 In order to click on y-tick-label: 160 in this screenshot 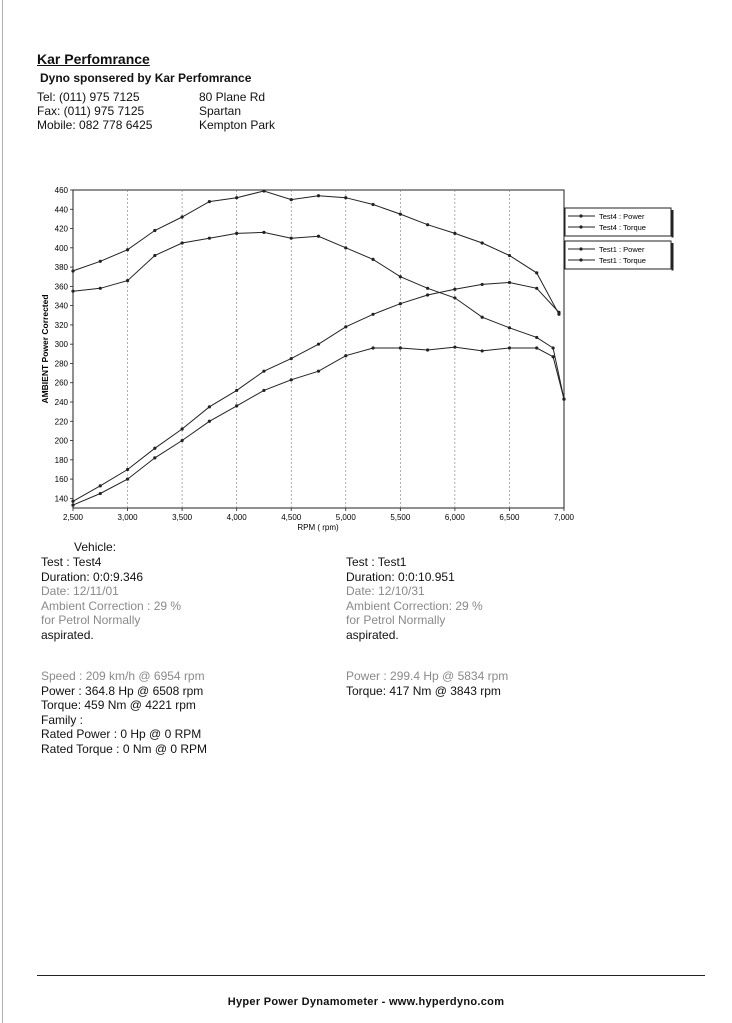, I will do `click(62, 479)`.